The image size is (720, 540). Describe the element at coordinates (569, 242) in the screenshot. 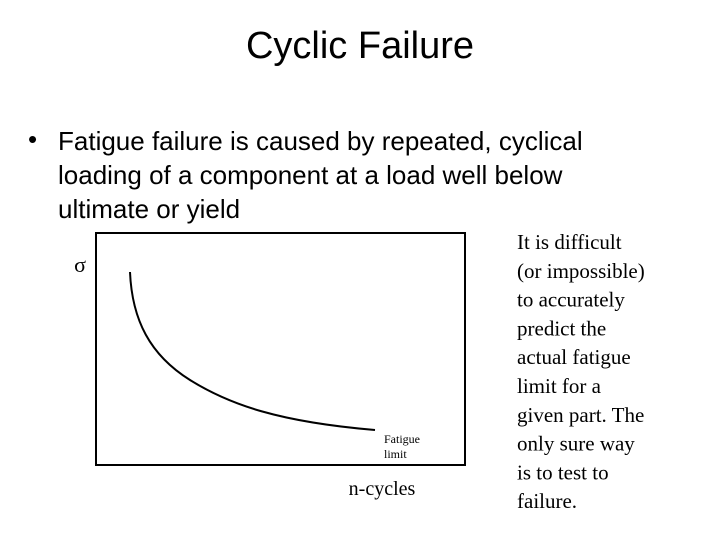

I see `side-note-line: It is difficult` at that location.